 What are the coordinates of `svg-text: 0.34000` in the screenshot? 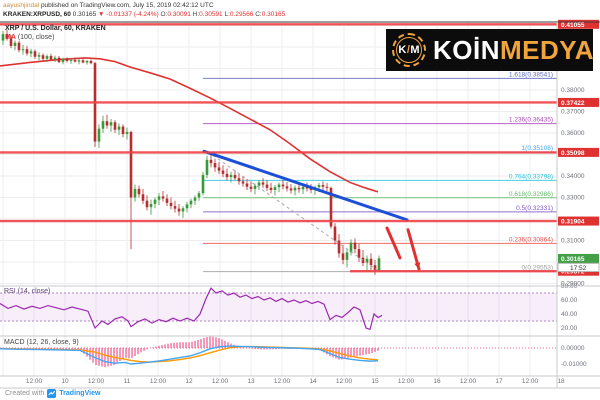 It's located at (573, 176).